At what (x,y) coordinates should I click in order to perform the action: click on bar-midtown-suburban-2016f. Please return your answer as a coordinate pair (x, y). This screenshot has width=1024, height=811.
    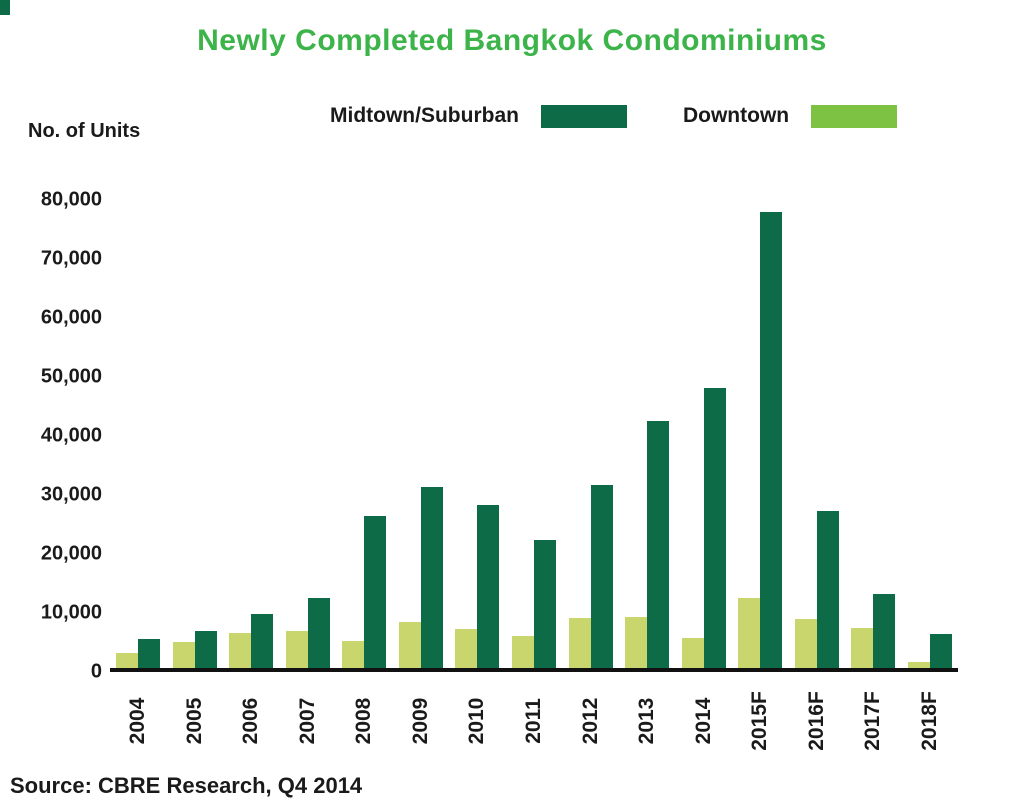
    Looking at the image, I should click on (827, 589).